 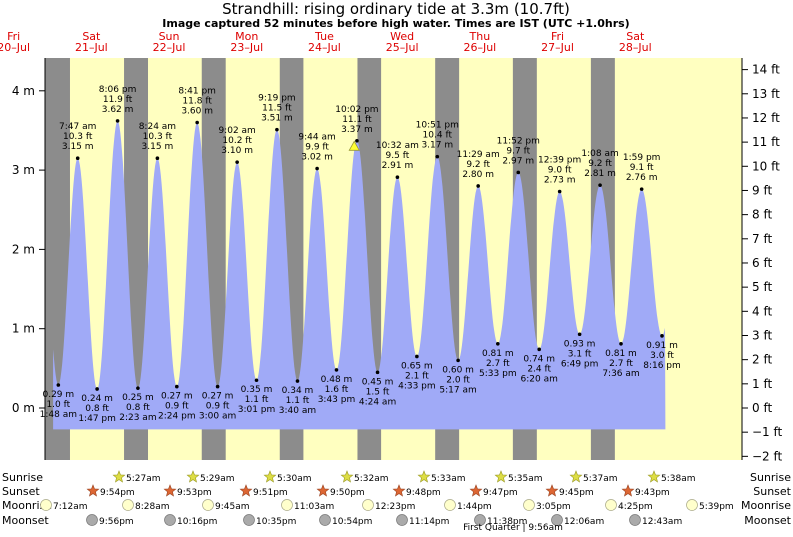 What do you see at coordinates (337, 400) in the screenshot?
I see `tide-time-label: 3:43 pm` at bounding box center [337, 400].